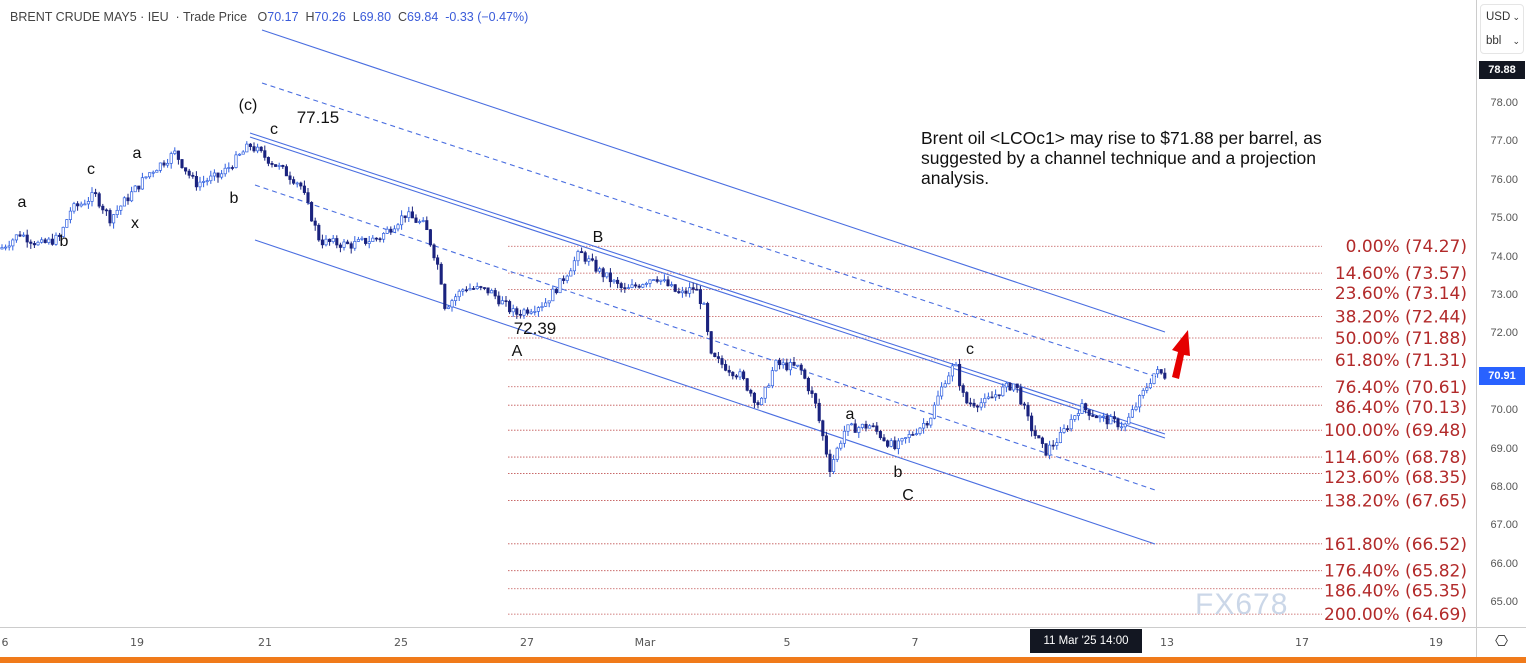  Describe the element at coordinates (1504, 563) in the screenshot. I see `price-tick: 66.00` at that location.